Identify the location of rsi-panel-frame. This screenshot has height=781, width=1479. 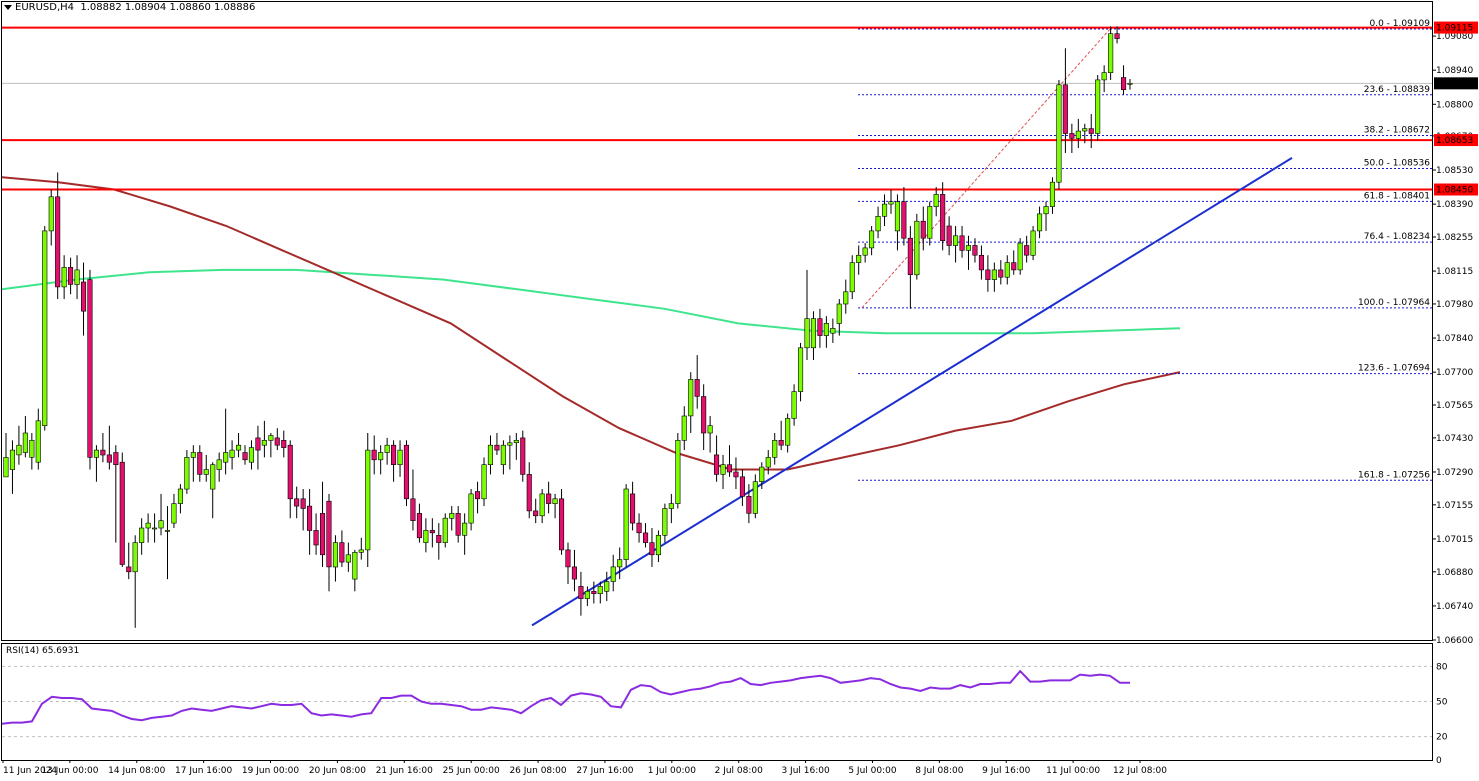
(717, 702).